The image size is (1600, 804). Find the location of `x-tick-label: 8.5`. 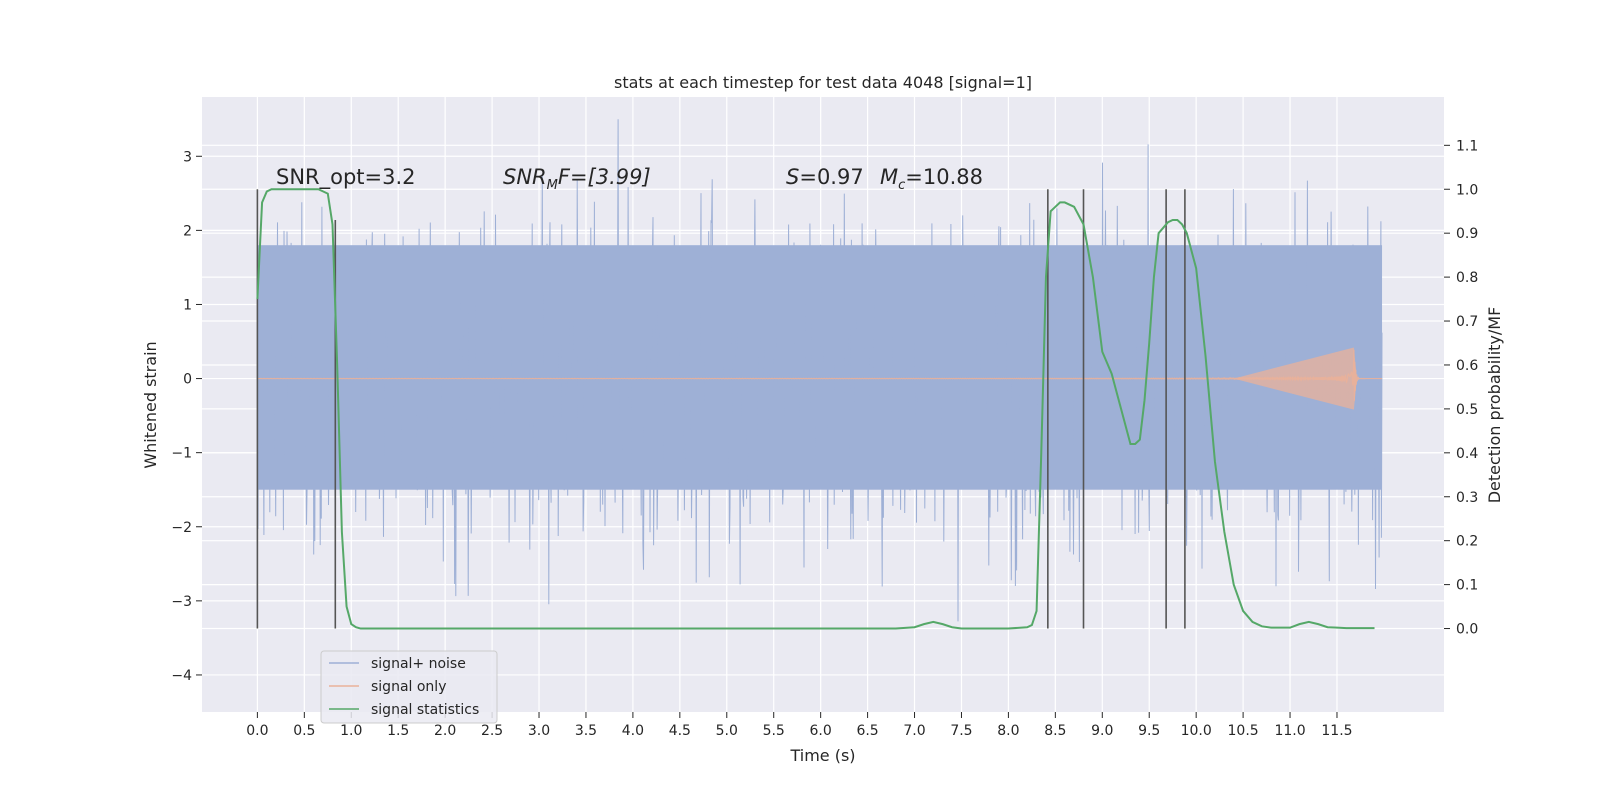

x-tick-label: 8.5 is located at coordinates (1055, 731).